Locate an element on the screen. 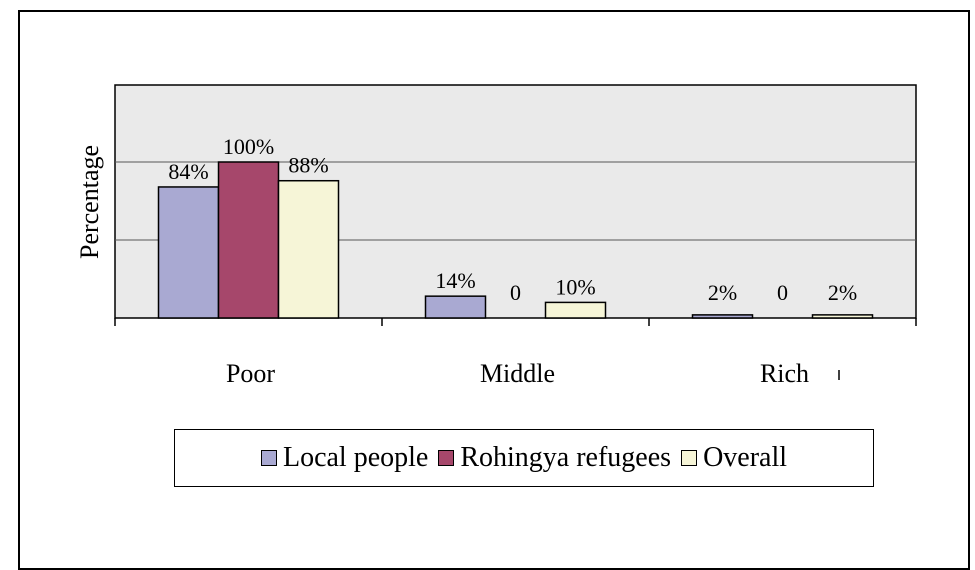 This screenshot has height=570, width=975. category-labels: Poor Middle Rich is located at coordinates (517, 373).